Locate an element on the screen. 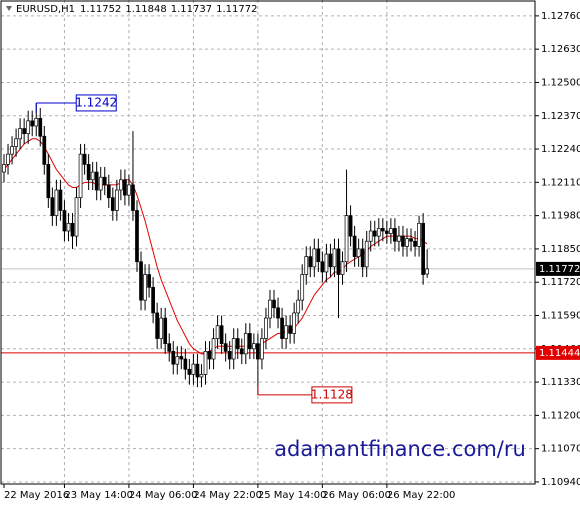 Image resolution: width=580 pixels, height=506 pixels. y-tick-label: 1.11330 is located at coordinates (560, 382).